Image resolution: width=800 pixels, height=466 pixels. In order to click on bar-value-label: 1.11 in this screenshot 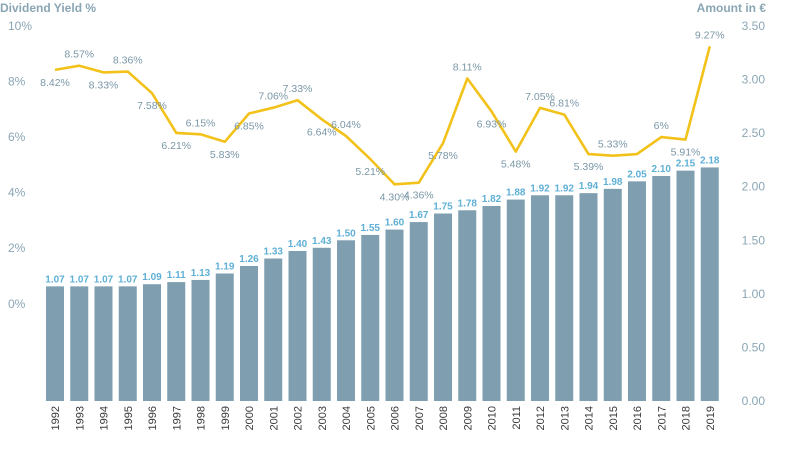, I will do `click(176, 275)`.